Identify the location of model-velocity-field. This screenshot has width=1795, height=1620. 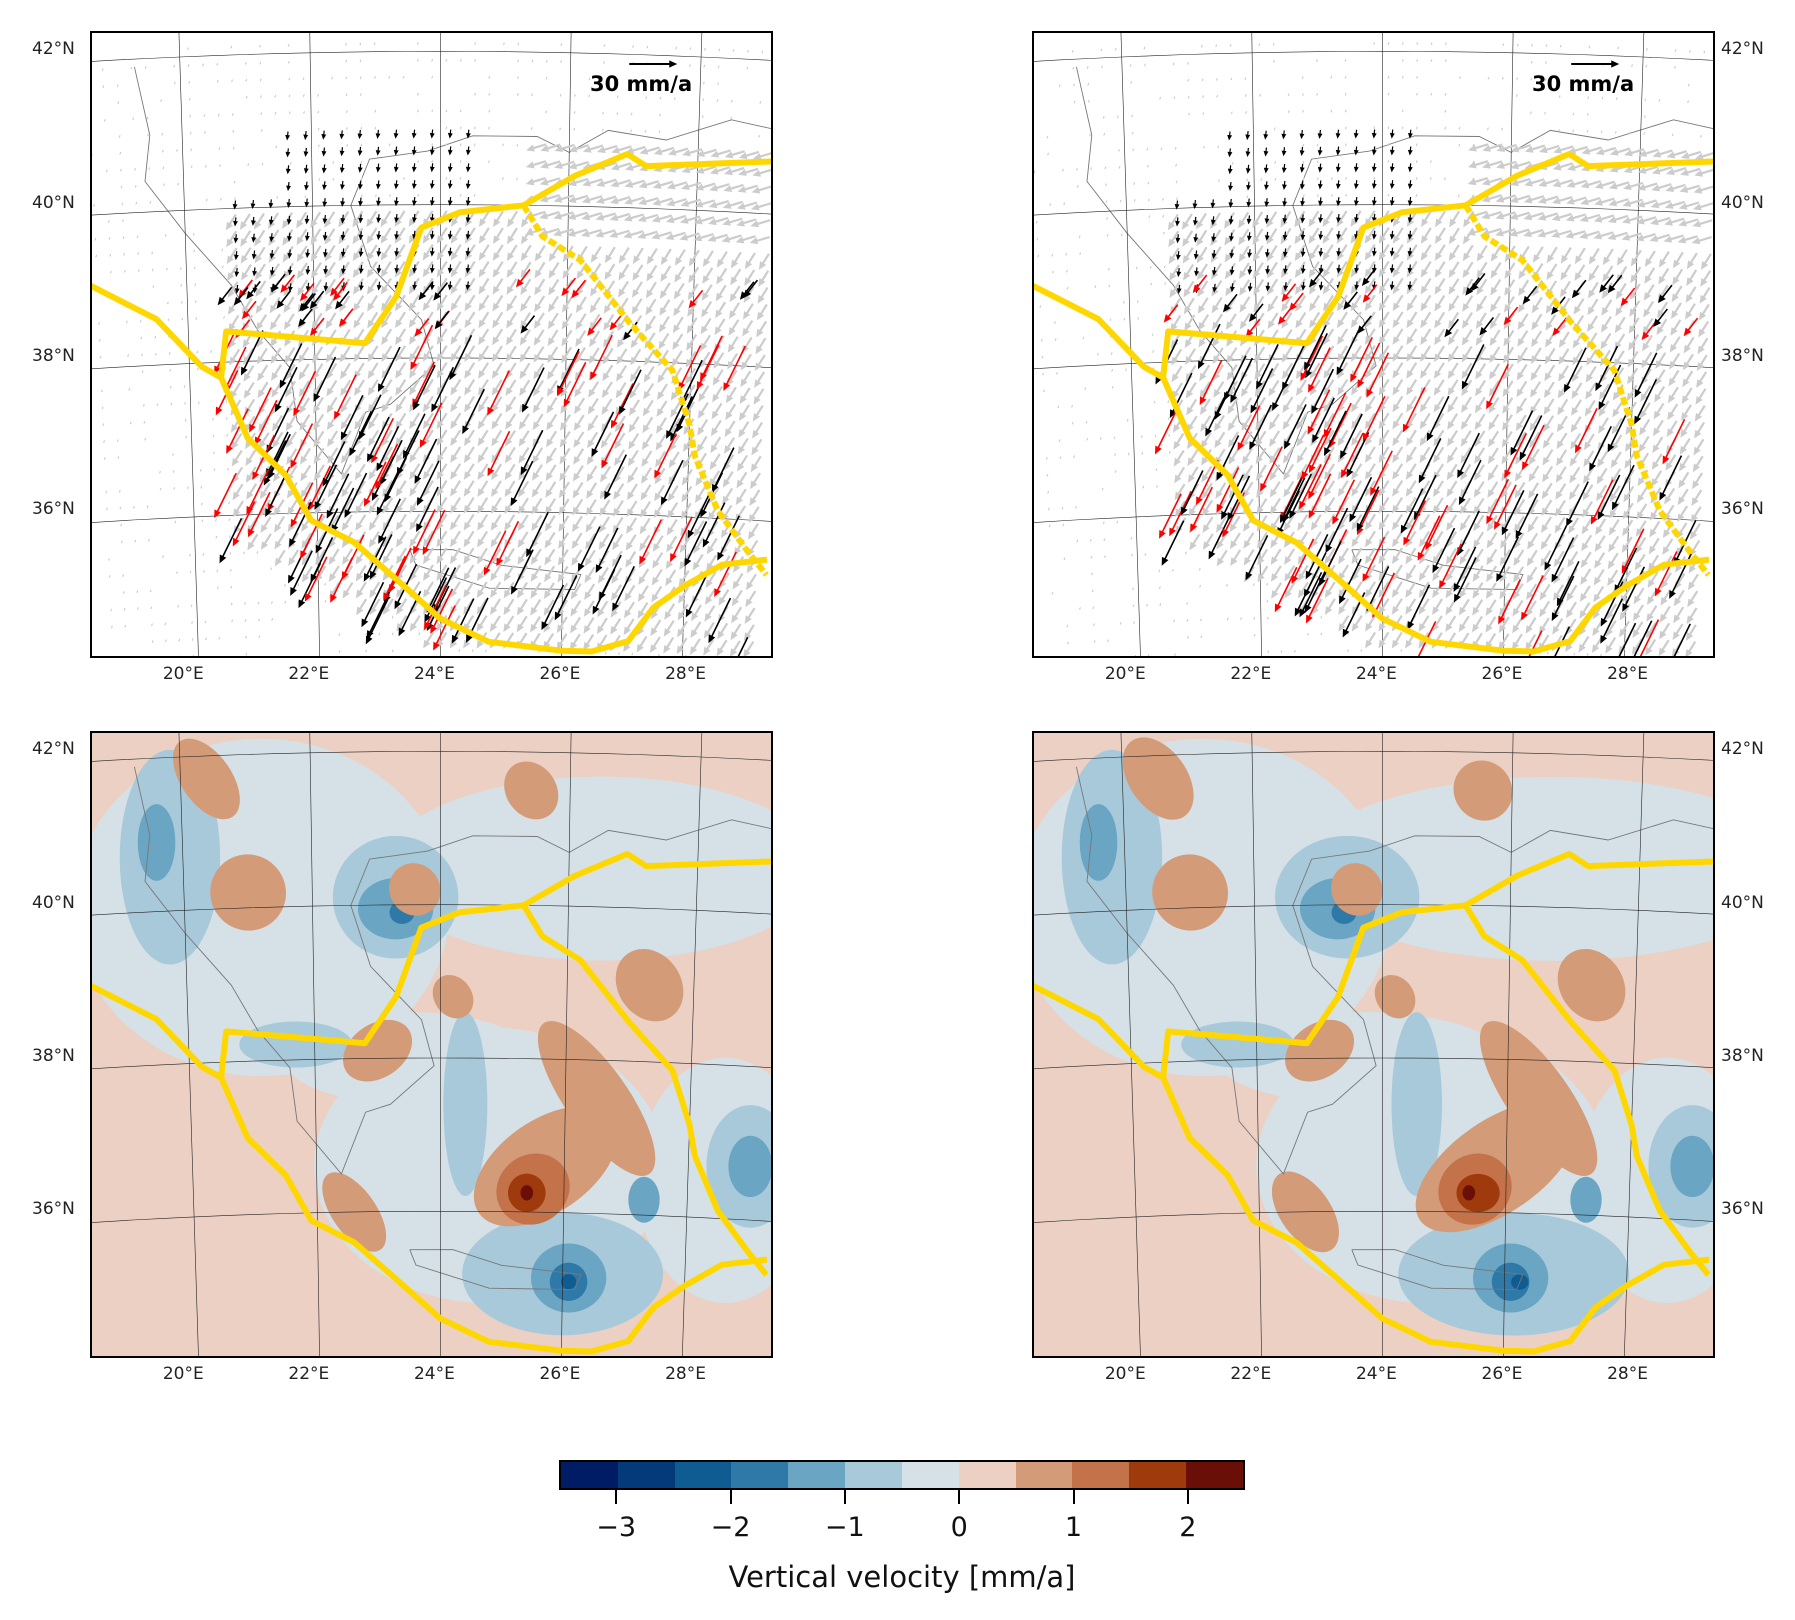
(431, 349).